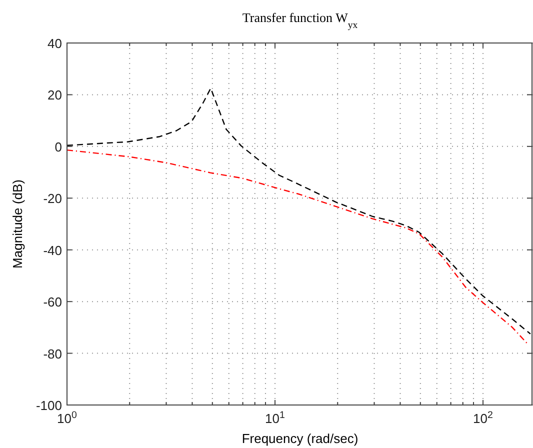 The width and height of the screenshot is (533, 448). Describe the element at coordinates (52, 302) in the screenshot. I see `y-tick-label: -60` at that location.